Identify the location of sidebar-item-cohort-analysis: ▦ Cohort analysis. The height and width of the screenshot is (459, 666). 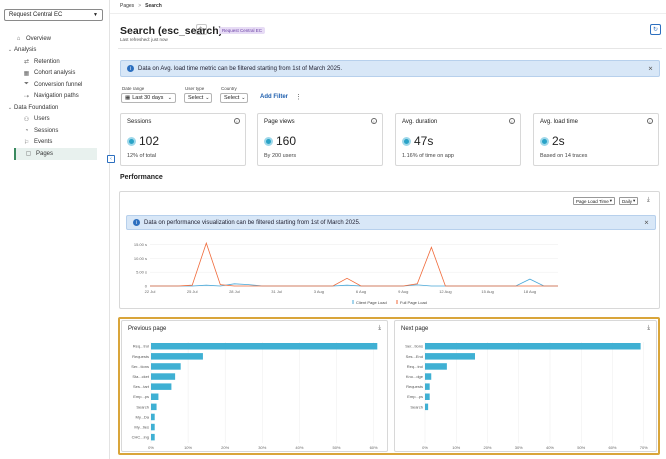
(55, 74).